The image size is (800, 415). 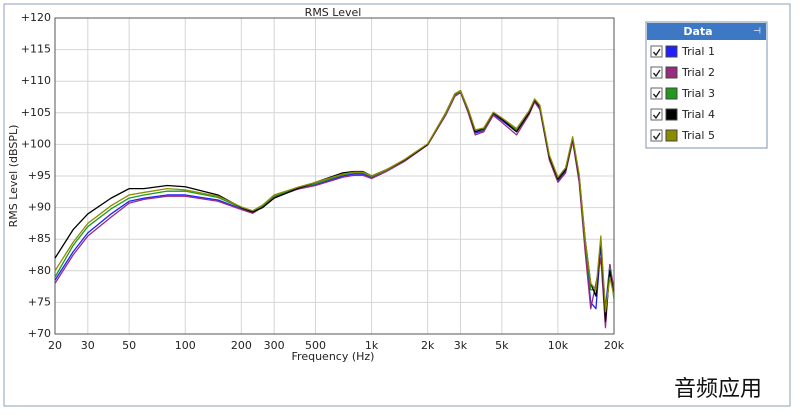 I want to click on x-tick-label: 10k, so click(x=558, y=345).